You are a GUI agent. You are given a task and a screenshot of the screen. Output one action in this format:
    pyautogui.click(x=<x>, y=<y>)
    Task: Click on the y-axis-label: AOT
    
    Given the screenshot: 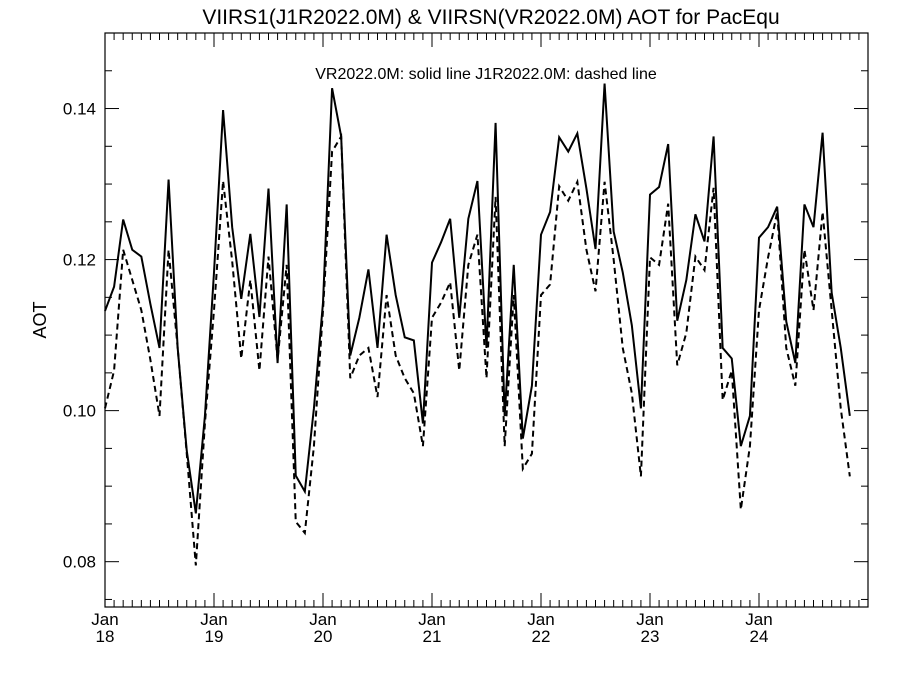 What is the action you would take?
    pyautogui.click(x=40, y=319)
    